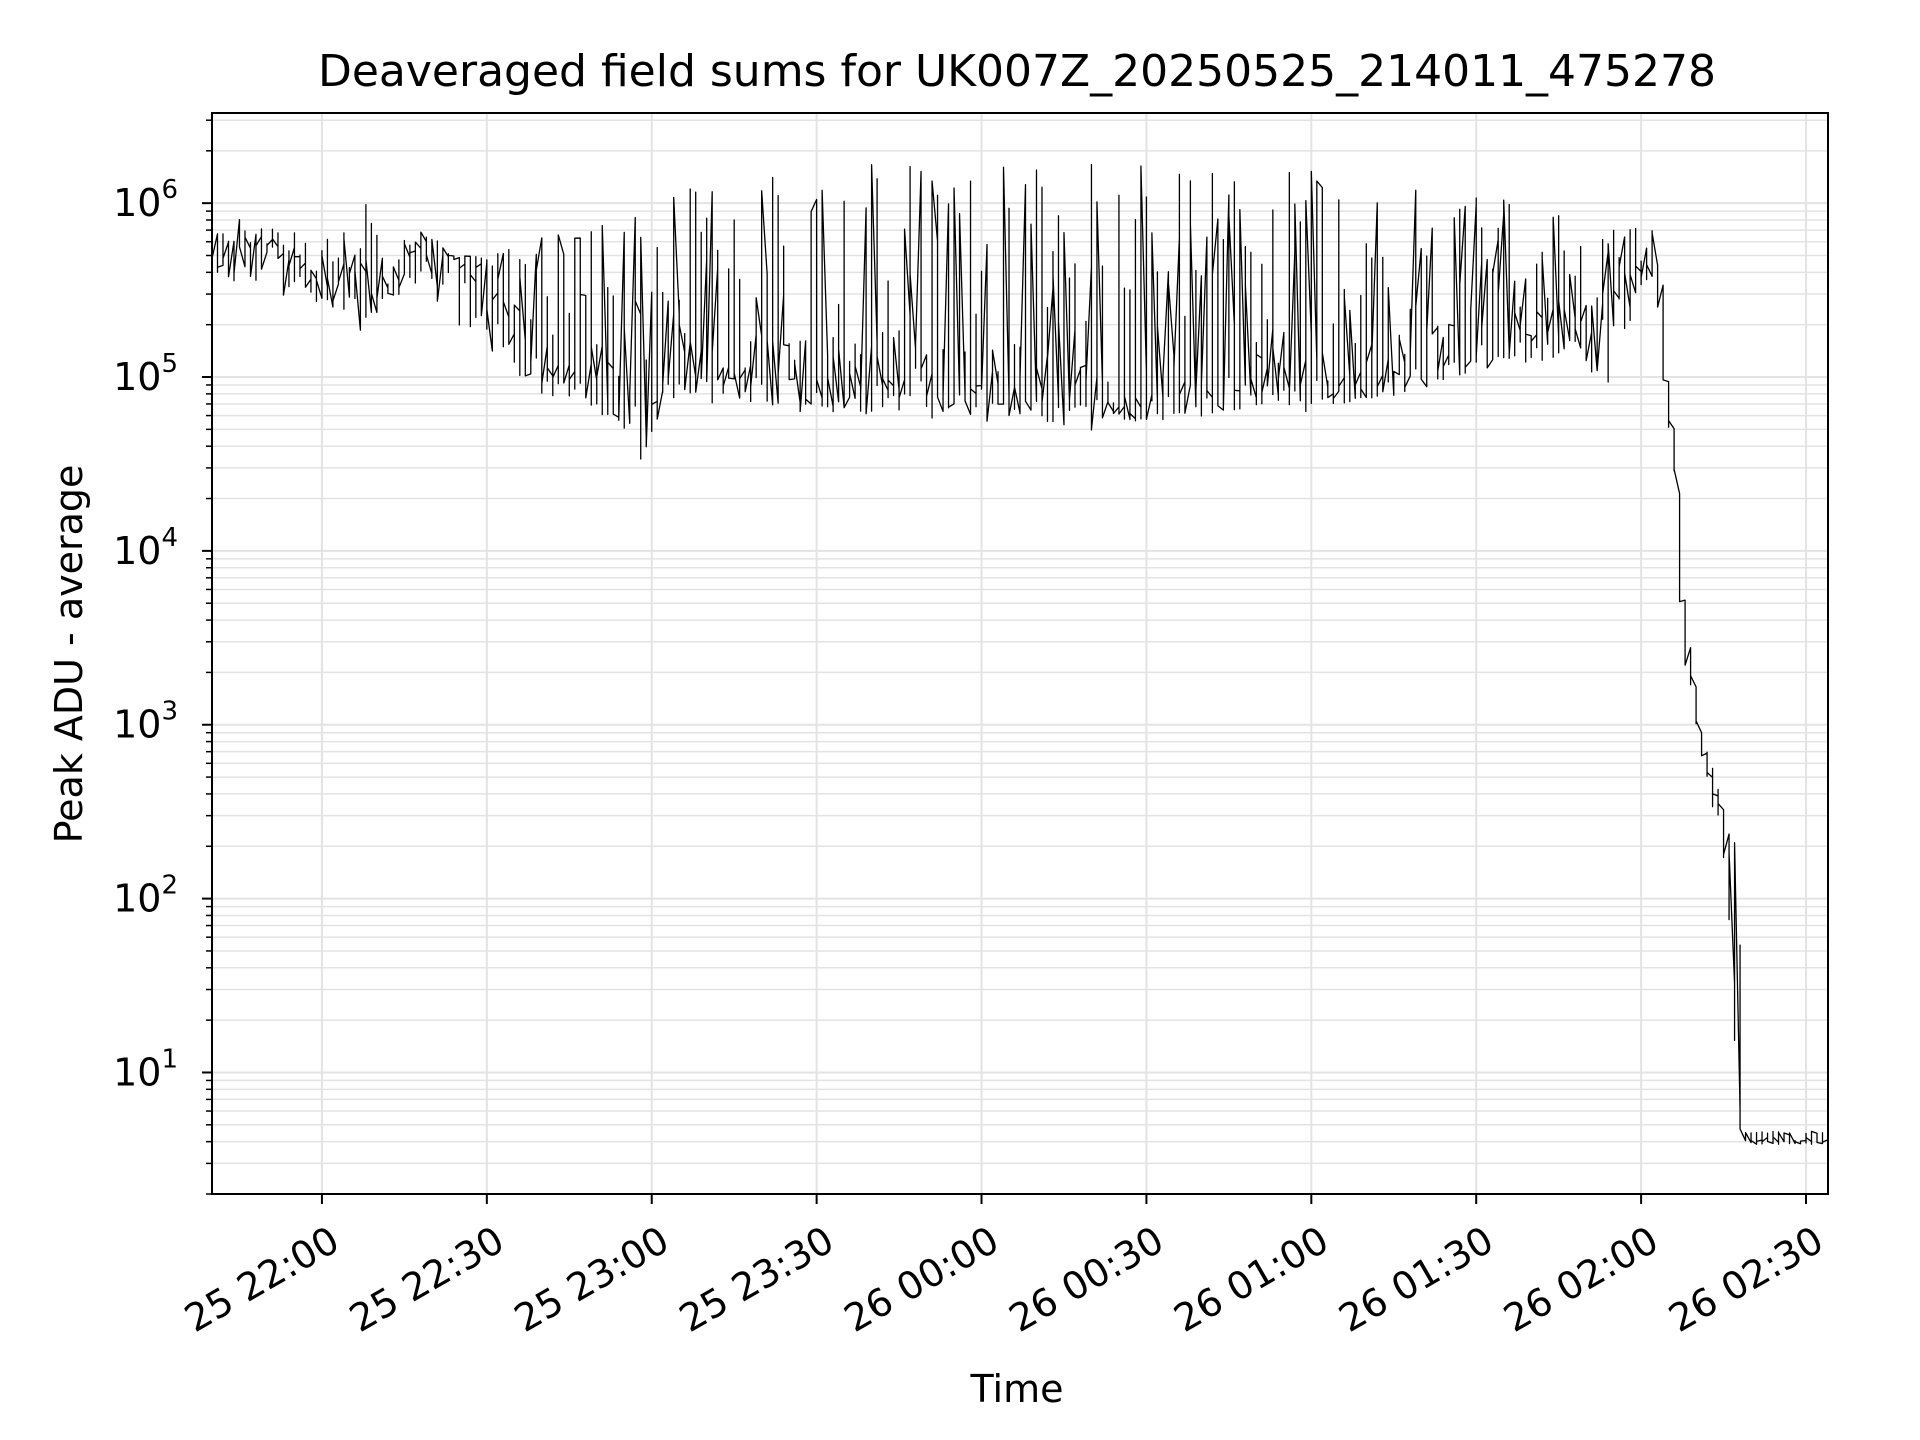 Image resolution: width=1920 pixels, height=1440 pixels. Describe the element at coordinates (1745, 1279) in the screenshot. I see `x-tick-label: 26 02:30` at that location.